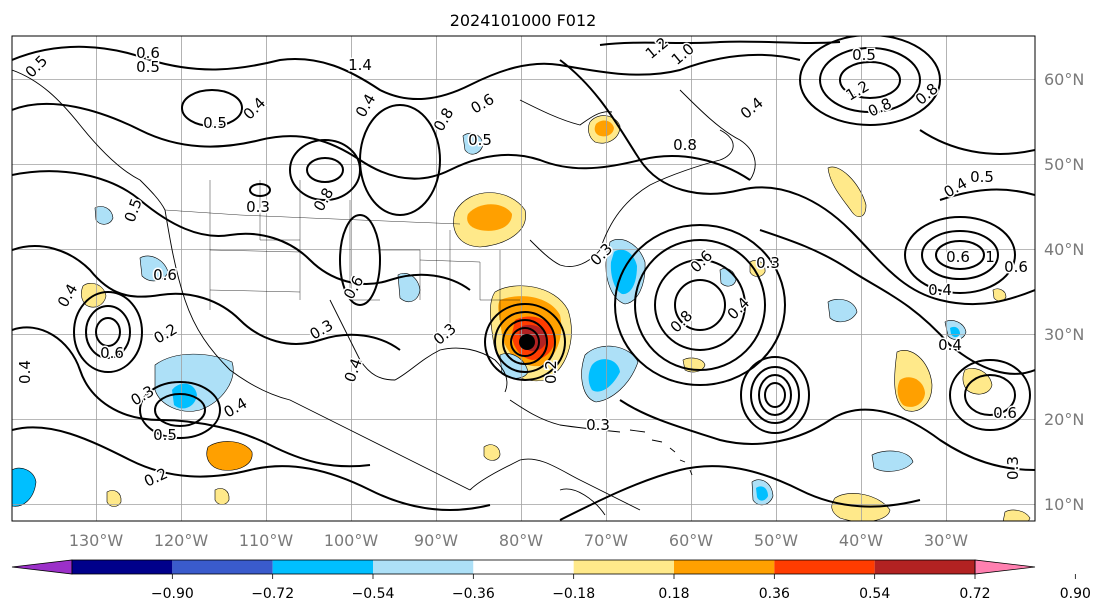 This screenshot has height=615, width=1105. I want to click on lon-label: 80°W, so click(521, 540).